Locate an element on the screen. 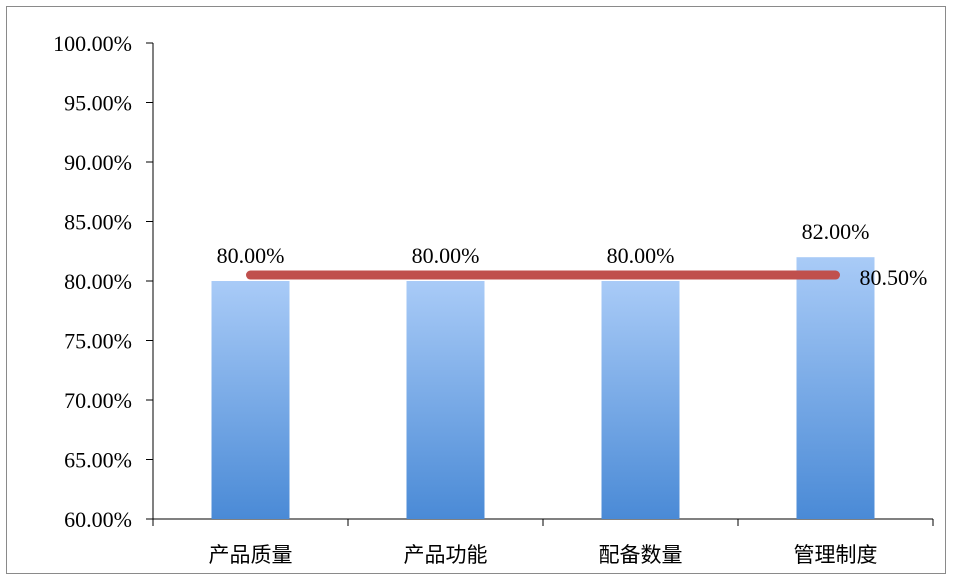  line-end-label: 80.50% is located at coordinates (894, 277).